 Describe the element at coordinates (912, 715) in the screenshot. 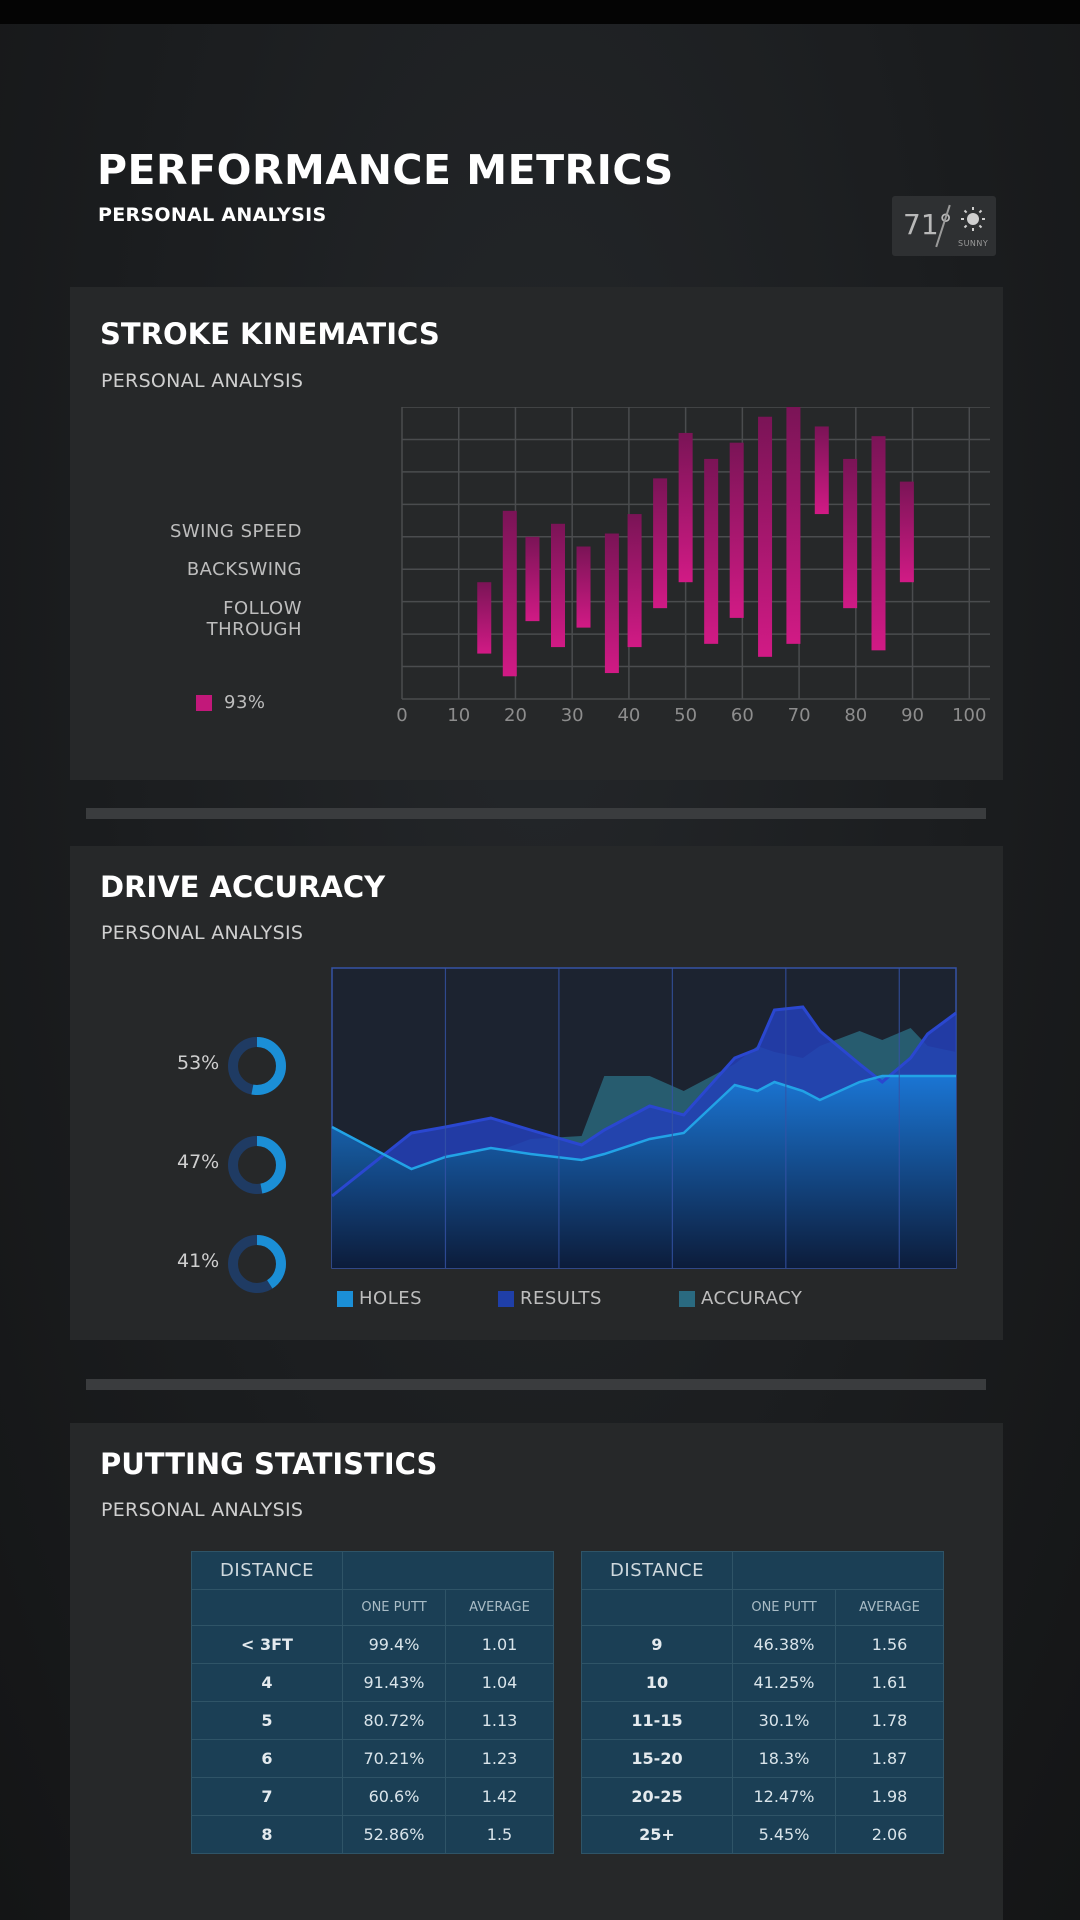

I see `x-tick-label: 90` at that location.